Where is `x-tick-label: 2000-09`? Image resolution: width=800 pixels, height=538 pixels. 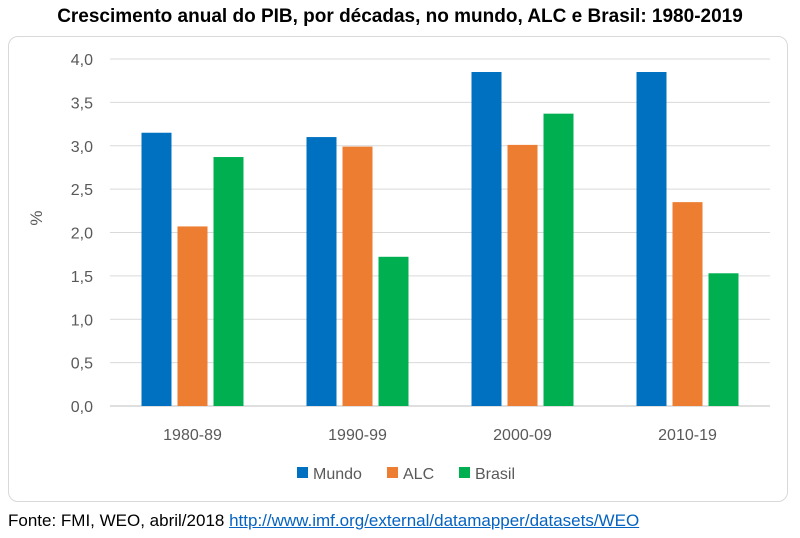 x-tick-label: 2000-09 is located at coordinates (522, 435).